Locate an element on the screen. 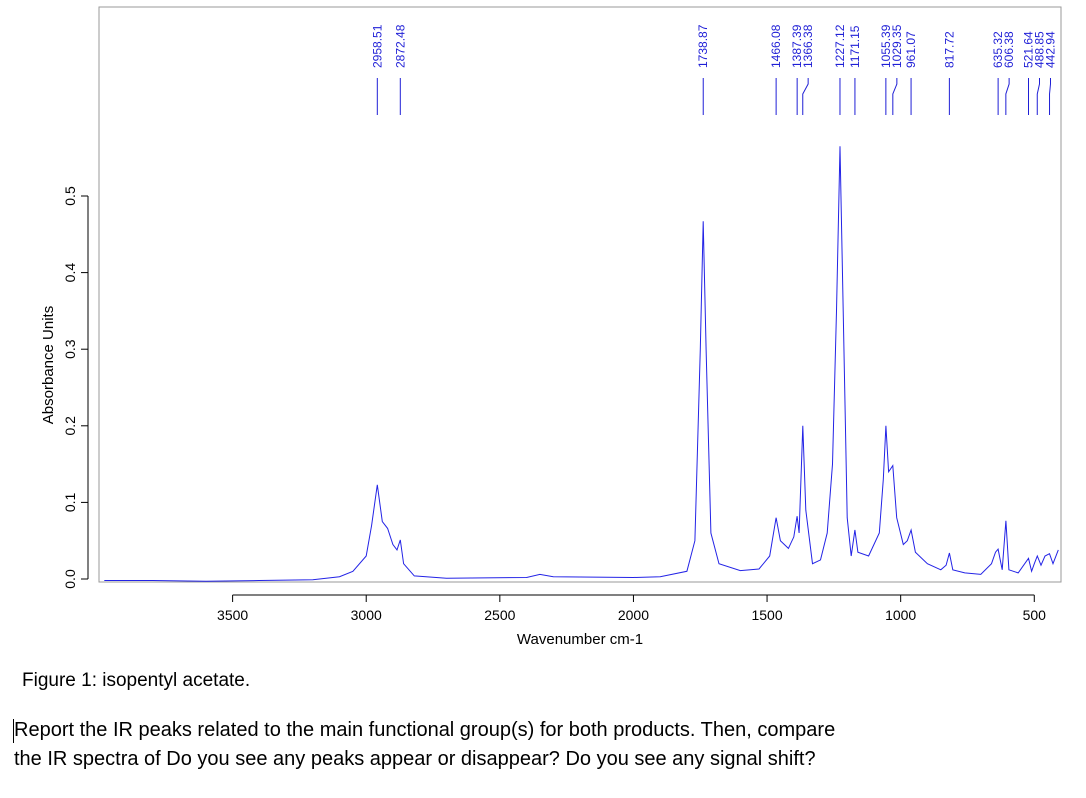  x-tick-label: 1000 is located at coordinates (900, 615).